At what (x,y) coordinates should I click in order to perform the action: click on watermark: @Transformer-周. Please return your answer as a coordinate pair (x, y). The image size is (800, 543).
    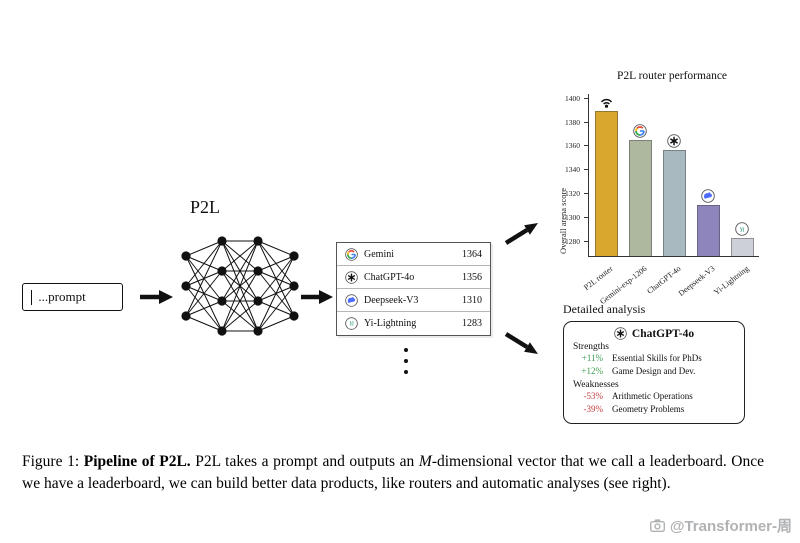
    Looking at the image, I should click on (720, 525).